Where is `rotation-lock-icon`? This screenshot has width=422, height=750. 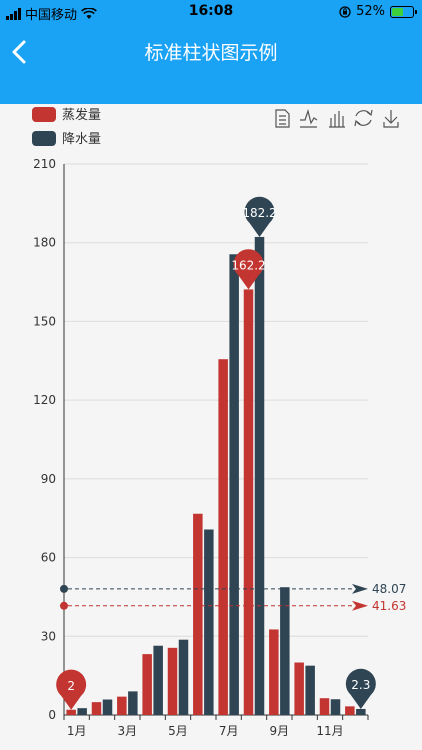 rotation-lock-icon is located at coordinates (345, 11).